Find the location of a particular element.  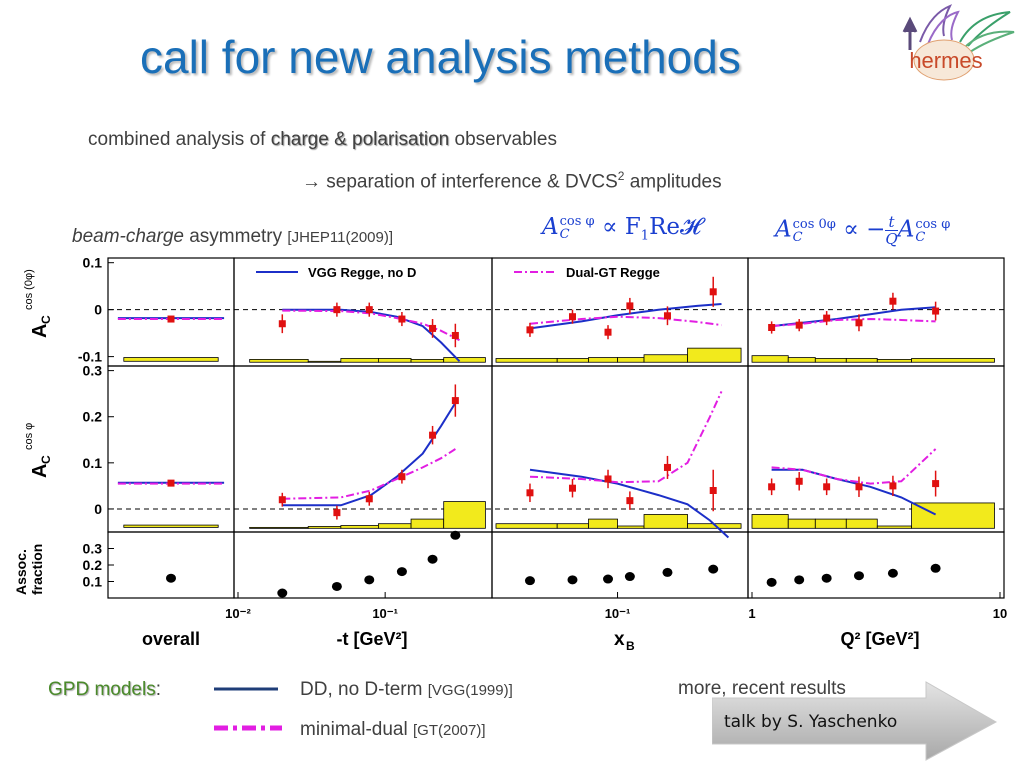

eq2-sub2: C is located at coordinates (920, 237).